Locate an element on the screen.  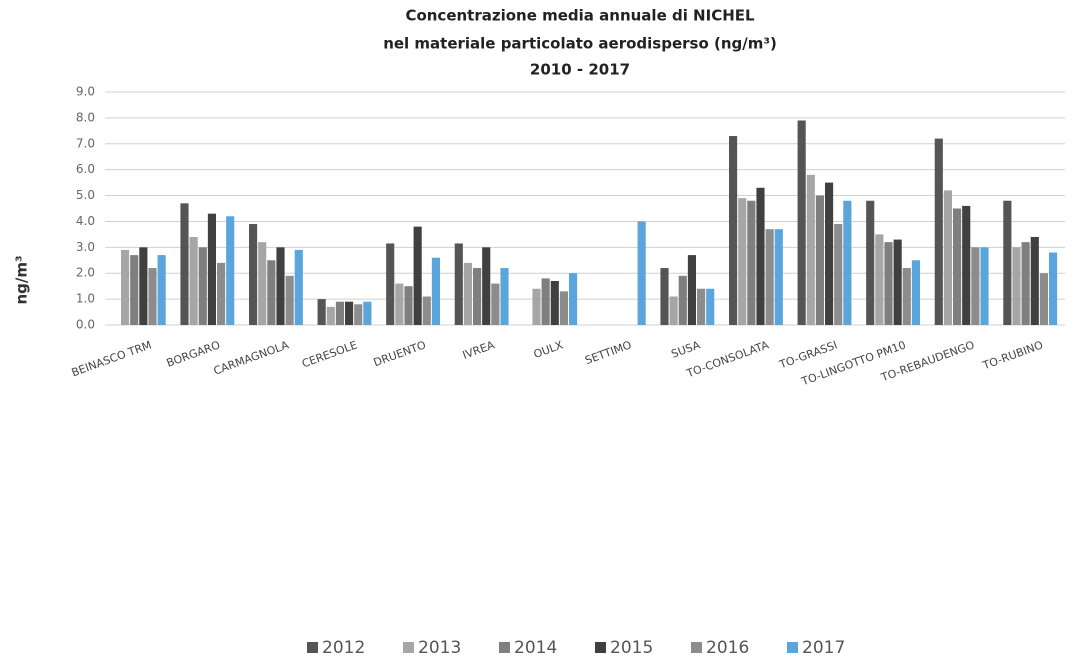
y-tick-label: 0.0 is located at coordinates (85, 325).